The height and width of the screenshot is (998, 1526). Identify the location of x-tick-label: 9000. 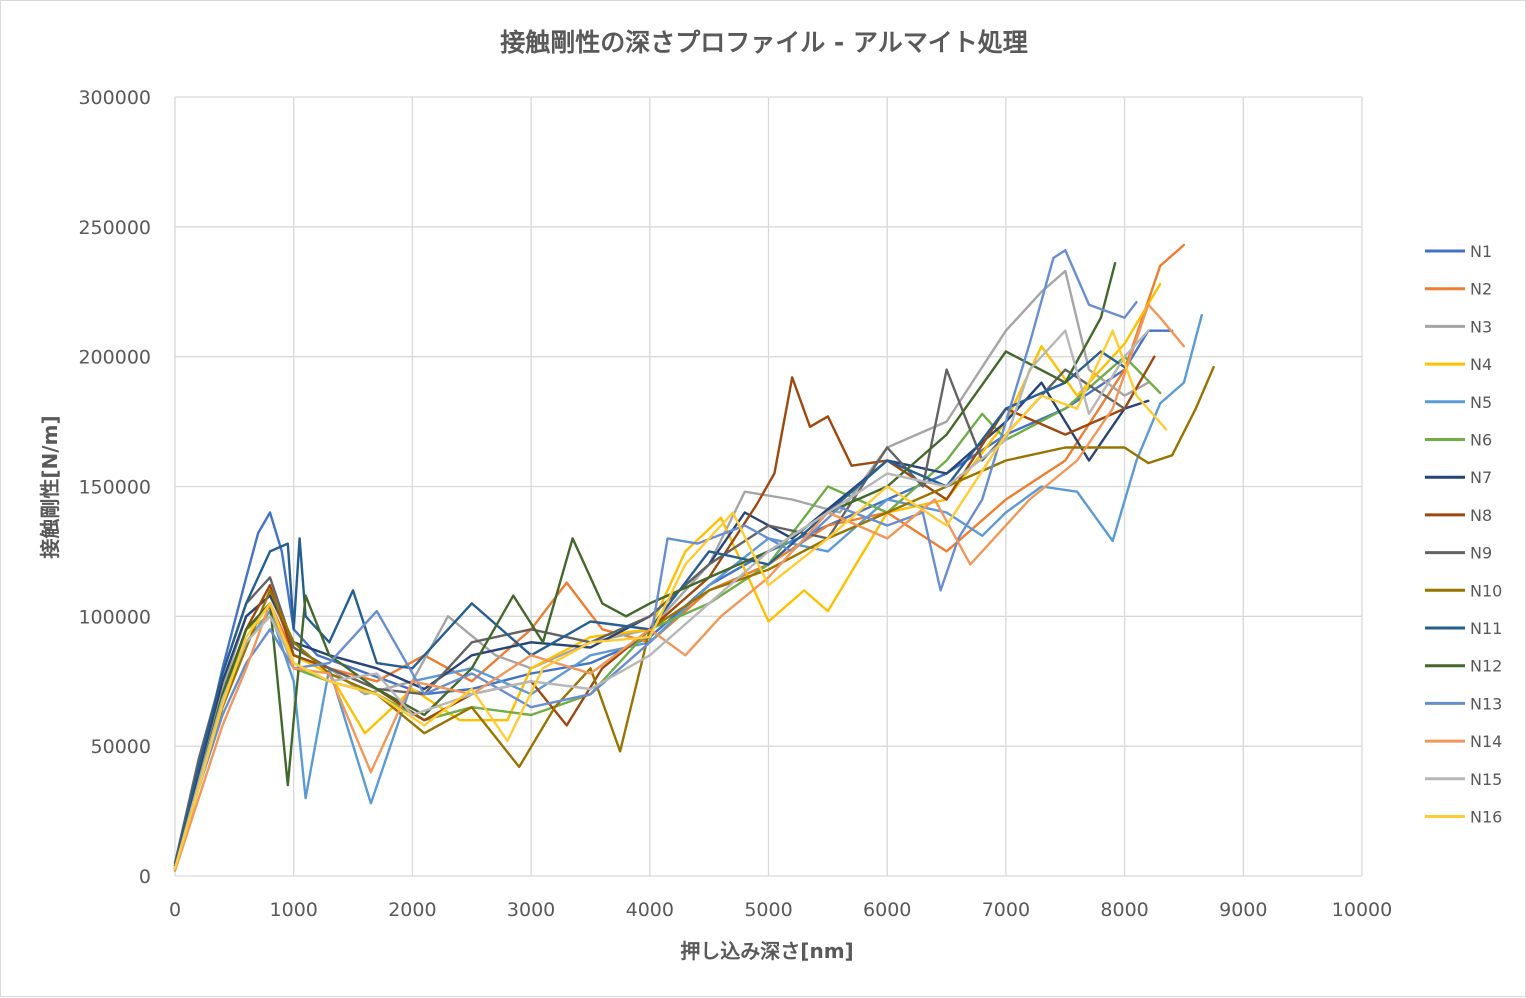
(1243, 910).